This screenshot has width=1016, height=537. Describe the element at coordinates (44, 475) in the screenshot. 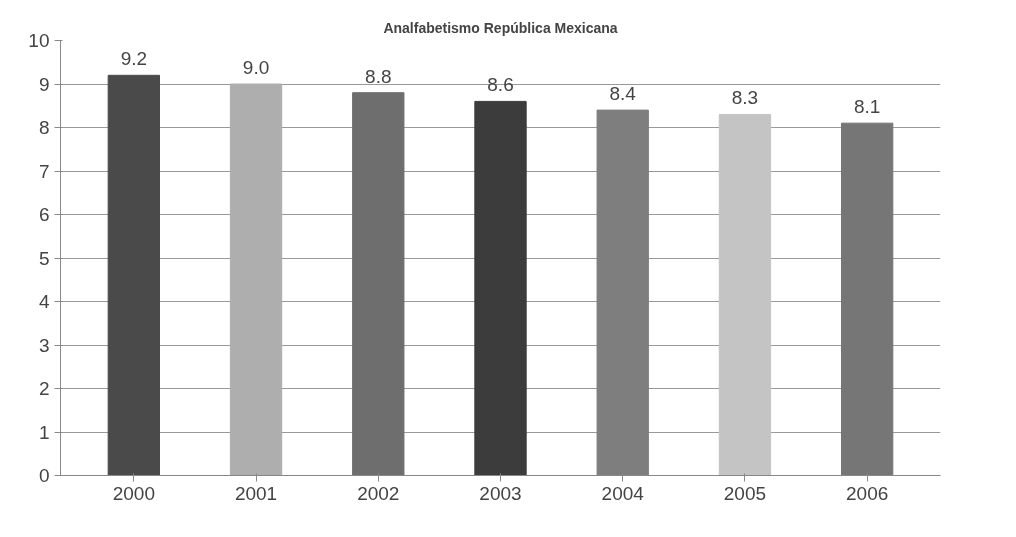

I see `y-tick-label: 0` at that location.